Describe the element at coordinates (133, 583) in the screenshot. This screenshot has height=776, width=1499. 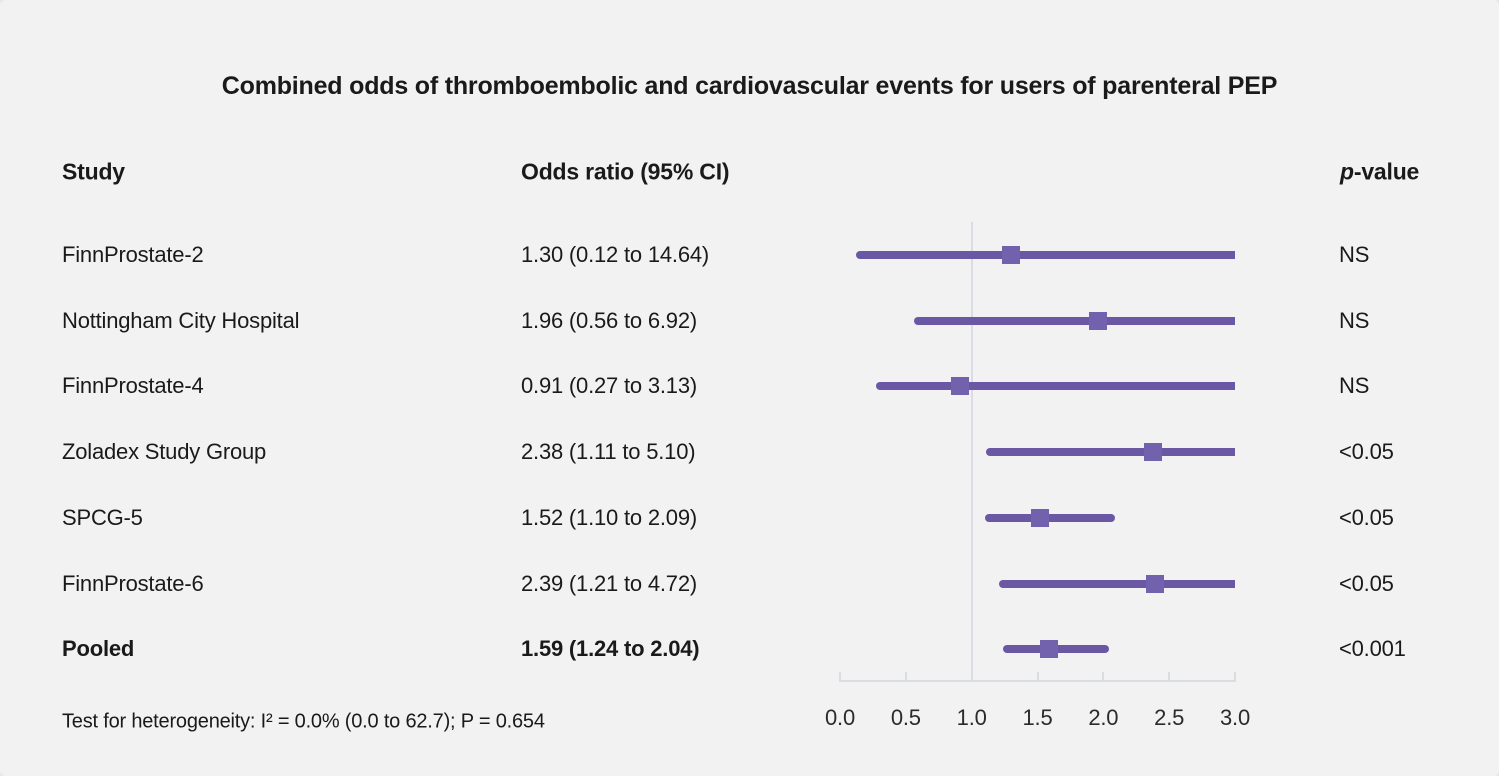
I see `study-label: FinnProstate-6` at that location.